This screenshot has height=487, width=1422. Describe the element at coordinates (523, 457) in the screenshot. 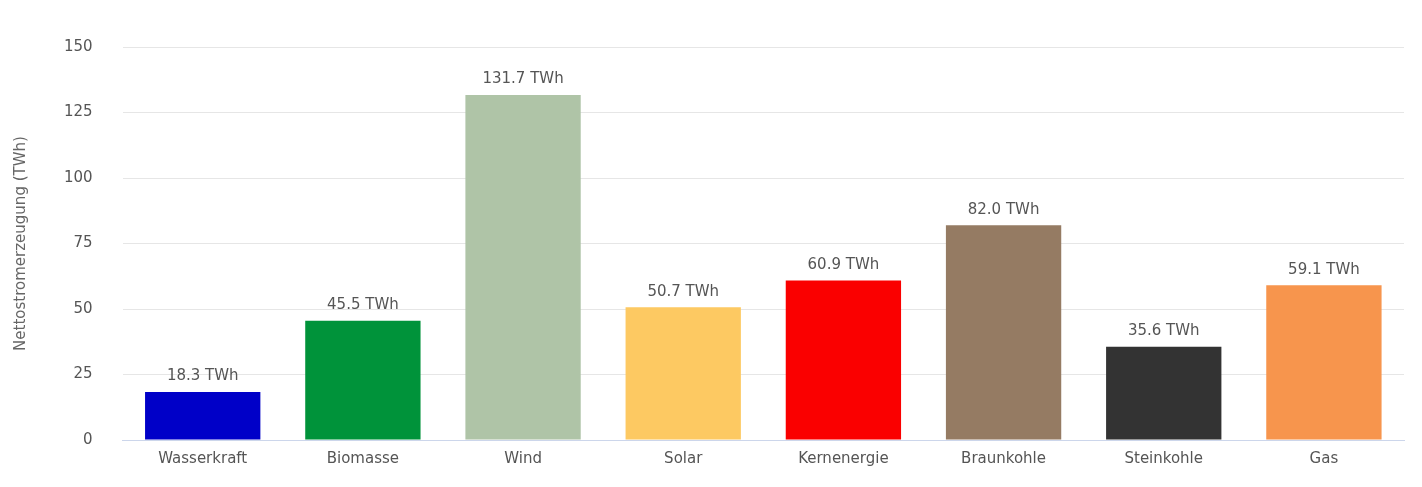

I see `x-tick-label: Wind` at that location.